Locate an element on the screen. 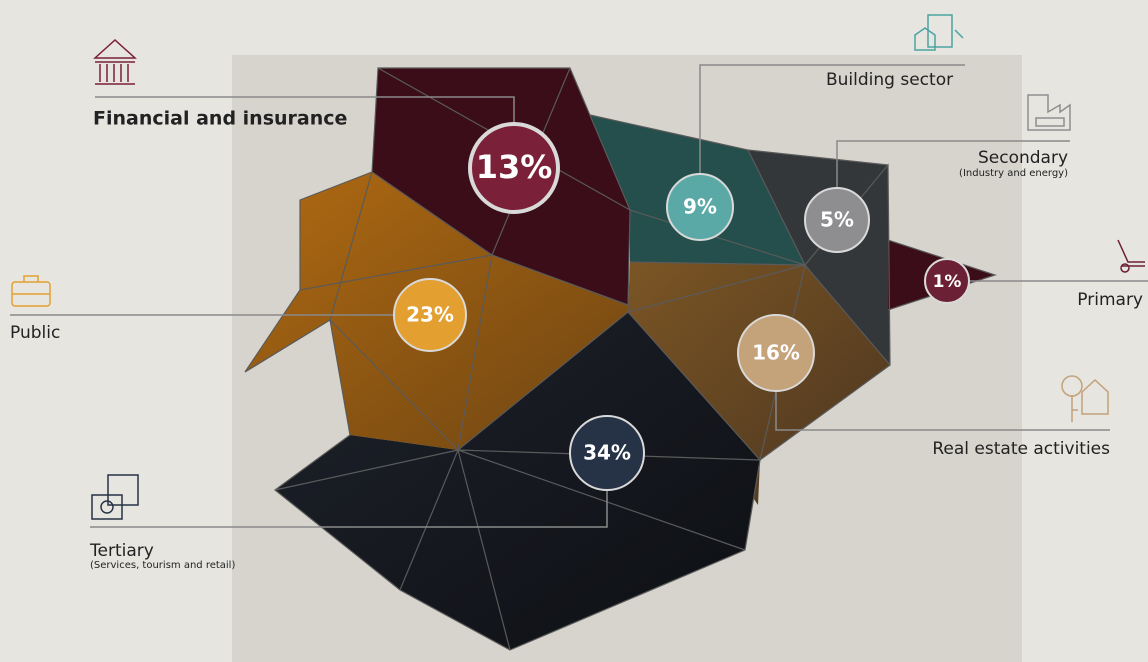 The height and width of the screenshot is (662, 1148). percent: 16% is located at coordinates (776, 353).